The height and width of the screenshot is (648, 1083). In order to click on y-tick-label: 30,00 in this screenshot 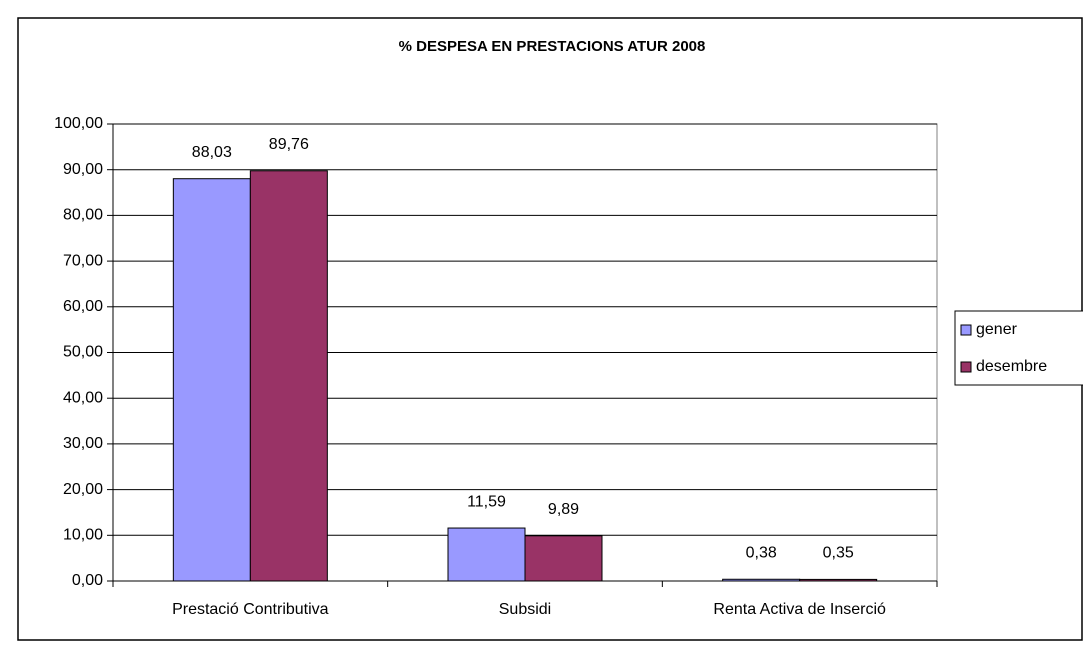, I will do `click(83, 443)`.